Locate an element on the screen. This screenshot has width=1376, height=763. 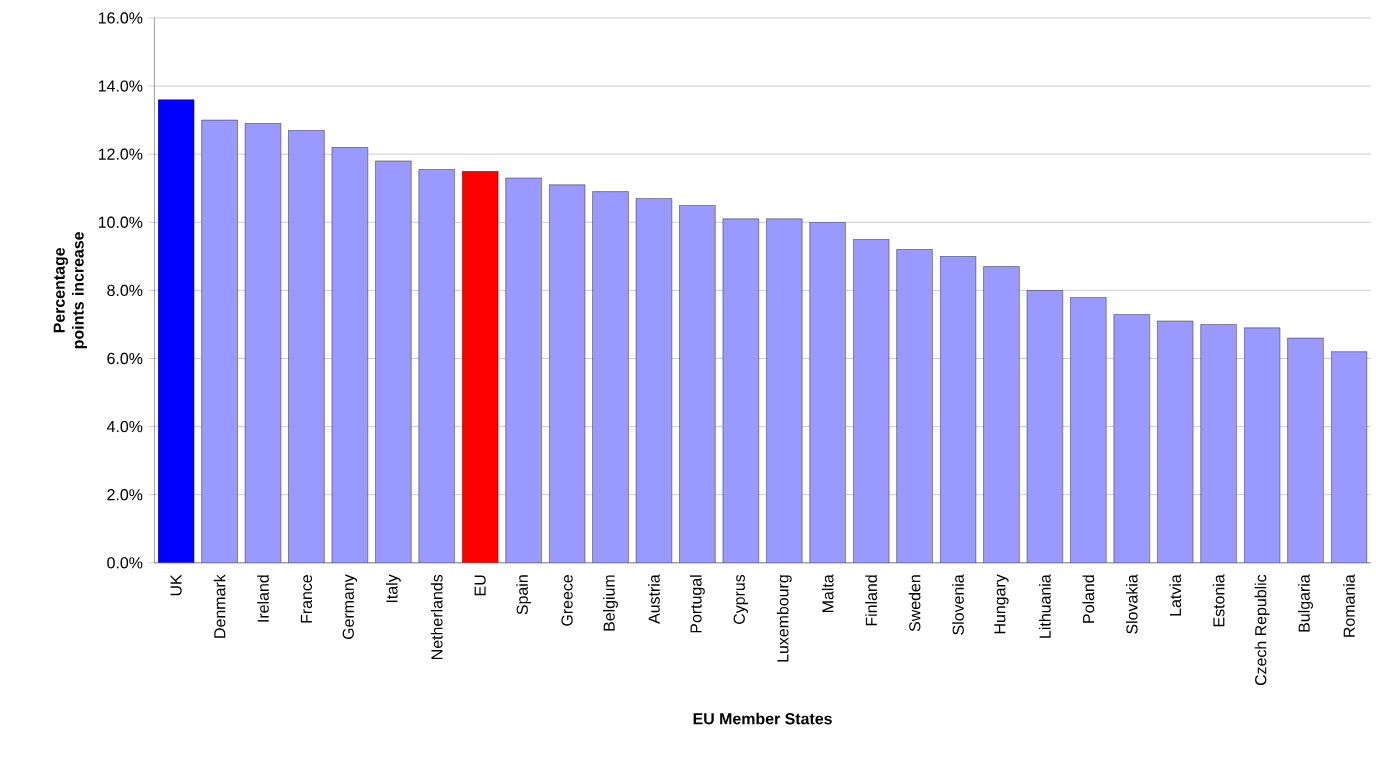
x-tick-label: Denmark is located at coordinates (219, 606).